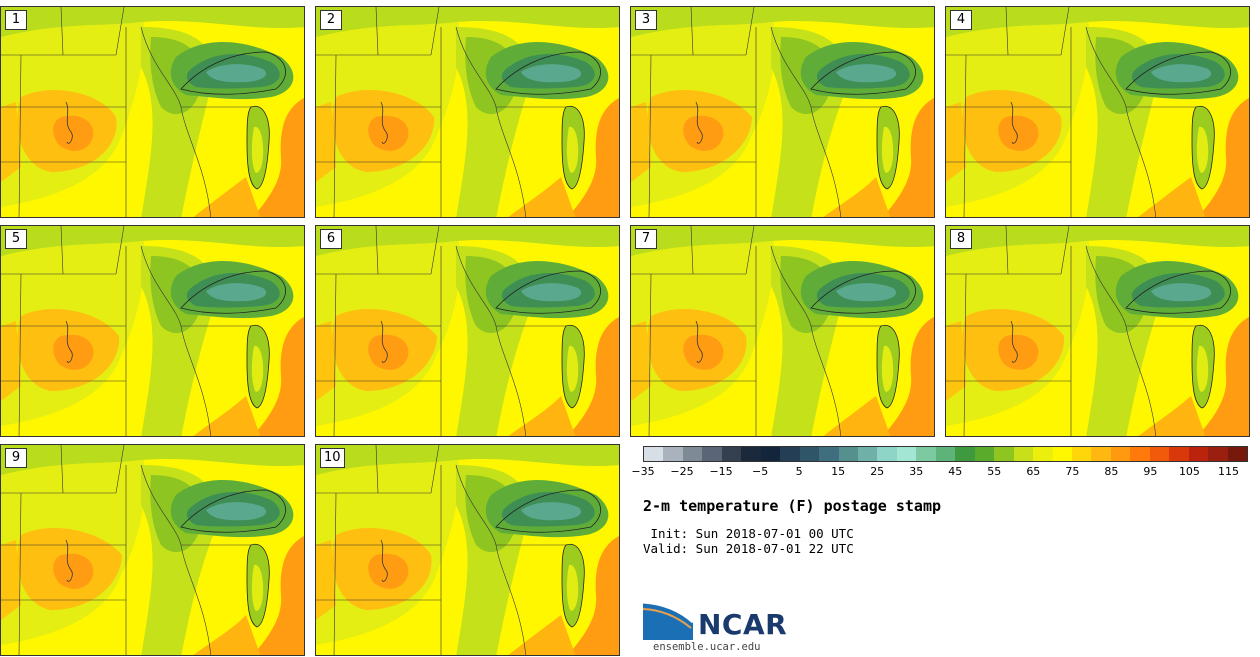  Describe the element at coordinates (799, 471) in the screenshot. I see `colorbar-tick-label: 5` at that location.